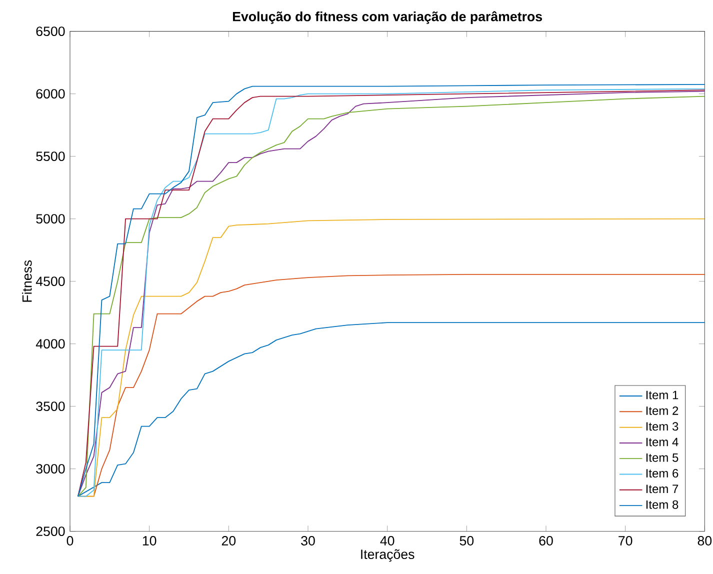 The width and height of the screenshot is (713, 574). Describe the element at coordinates (662, 426) in the screenshot. I see `legend-label: Item 3` at that location.